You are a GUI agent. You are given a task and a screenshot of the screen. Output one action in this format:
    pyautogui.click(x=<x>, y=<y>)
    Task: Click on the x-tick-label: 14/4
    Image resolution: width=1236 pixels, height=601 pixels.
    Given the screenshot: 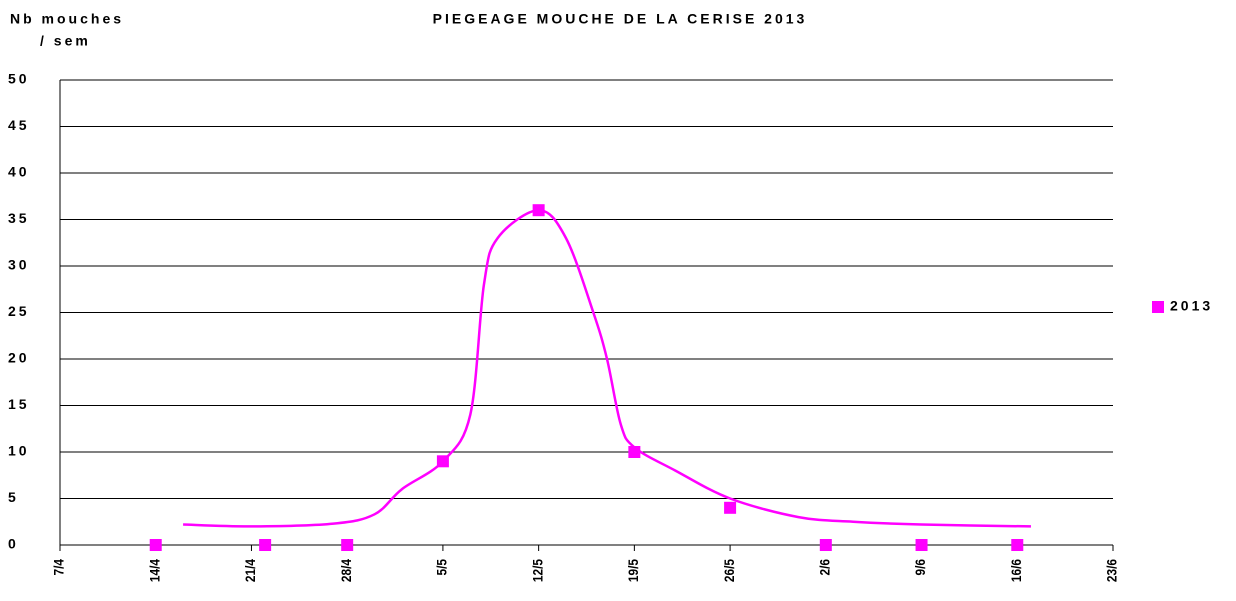 What is the action you would take?
    pyautogui.click(x=155, y=570)
    